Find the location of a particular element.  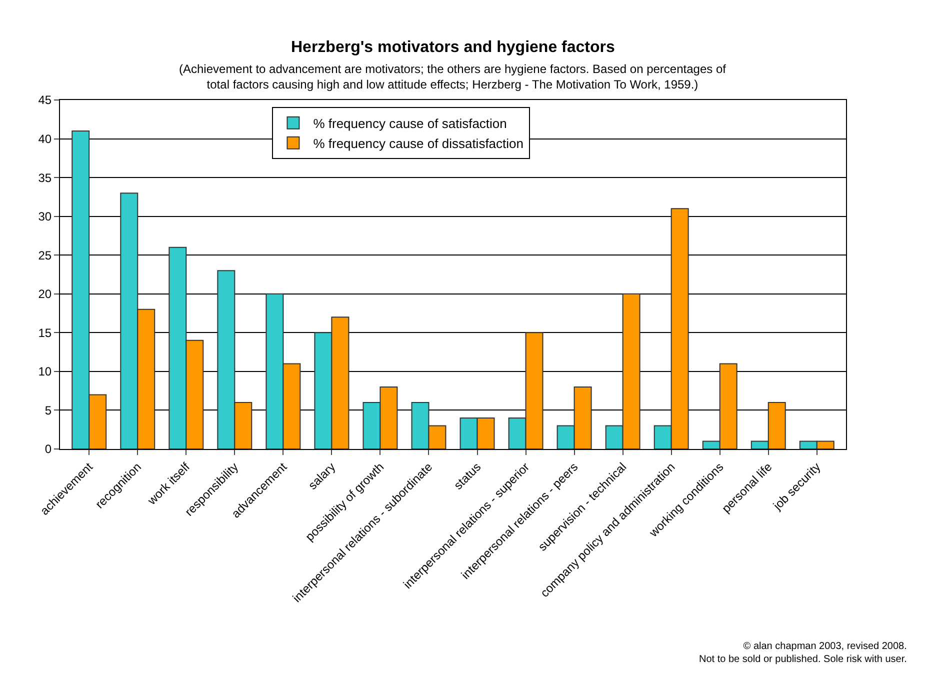

y-tick-label: 0 is located at coordinates (48, 449).